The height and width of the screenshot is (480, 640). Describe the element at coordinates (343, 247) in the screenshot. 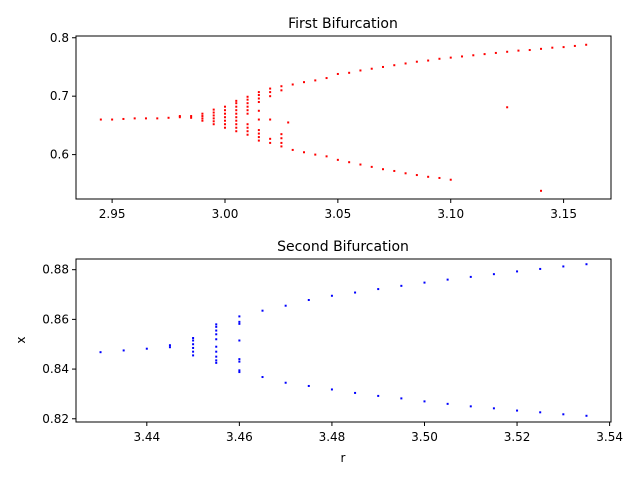

I see `chart-title: Second Bifurcation` at that location.